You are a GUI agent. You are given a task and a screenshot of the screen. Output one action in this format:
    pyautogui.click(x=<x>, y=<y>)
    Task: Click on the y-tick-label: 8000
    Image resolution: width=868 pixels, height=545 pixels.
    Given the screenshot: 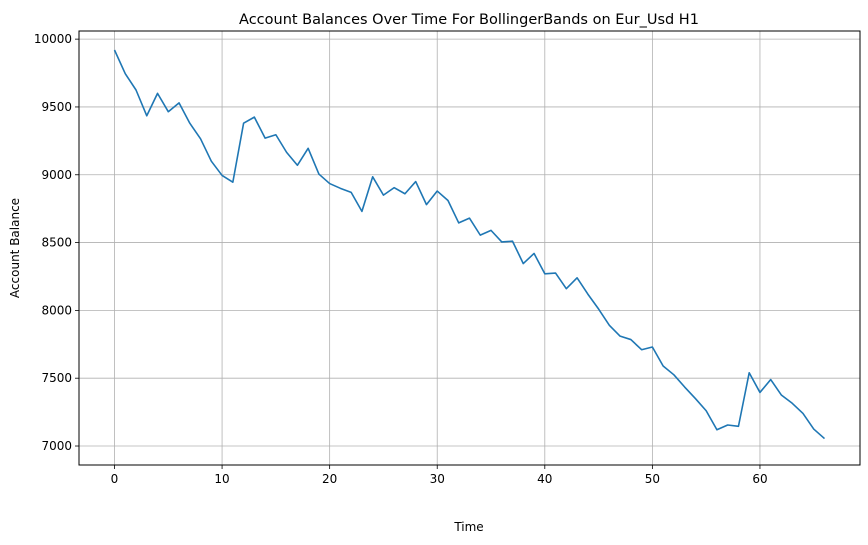 What is the action you would take?
    pyautogui.click(x=56, y=310)
    